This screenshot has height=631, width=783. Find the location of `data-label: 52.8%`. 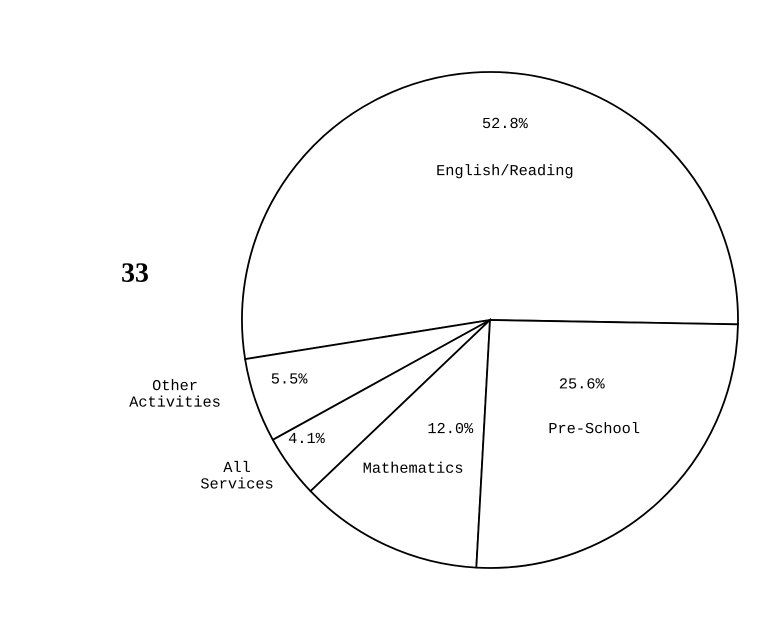

data-label: 52.8% is located at coordinates (505, 123).